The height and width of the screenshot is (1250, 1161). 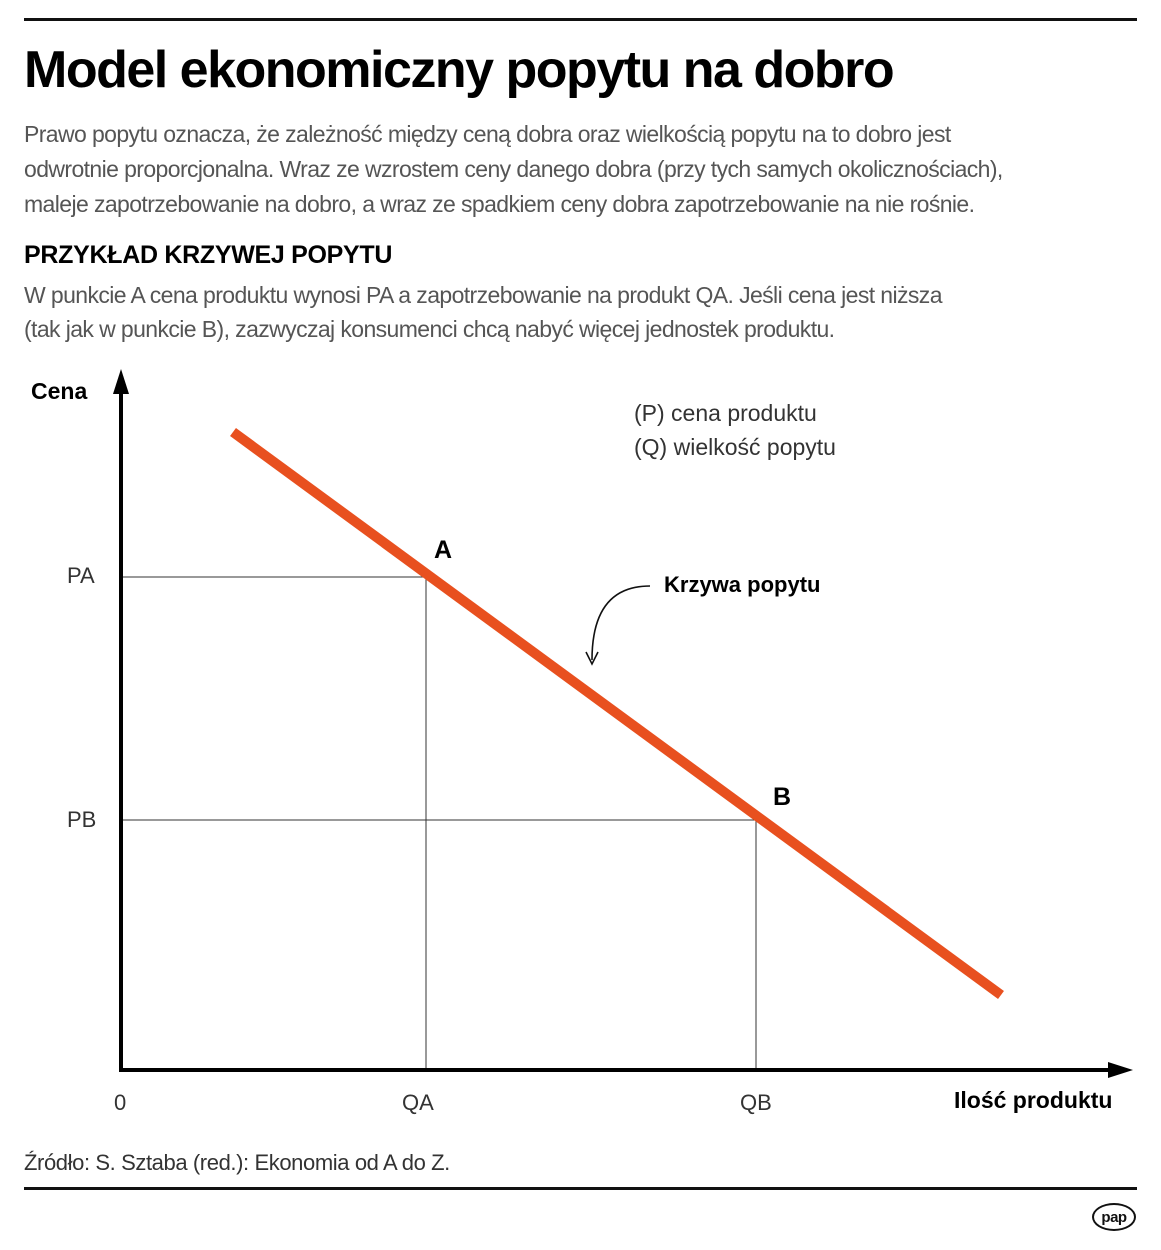 What do you see at coordinates (725, 413) in the screenshot?
I see `legend-item-p: (P) cena produktu` at bounding box center [725, 413].